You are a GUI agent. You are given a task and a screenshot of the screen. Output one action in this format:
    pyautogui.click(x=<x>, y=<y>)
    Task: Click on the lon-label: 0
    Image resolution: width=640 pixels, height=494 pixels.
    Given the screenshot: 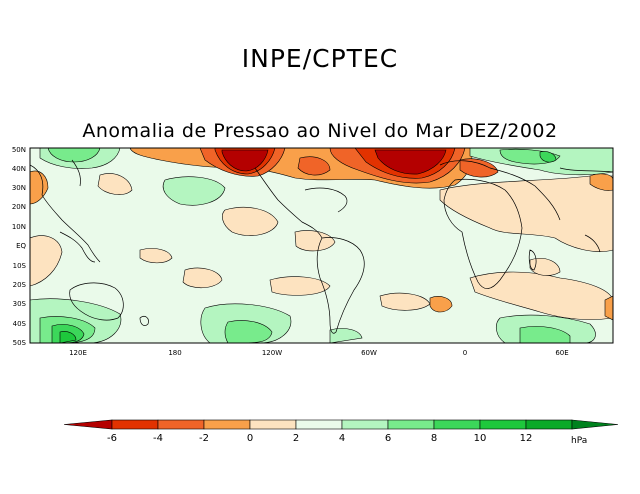 What is the action you would take?
    pyautogui.click(x=465, y=353)
    